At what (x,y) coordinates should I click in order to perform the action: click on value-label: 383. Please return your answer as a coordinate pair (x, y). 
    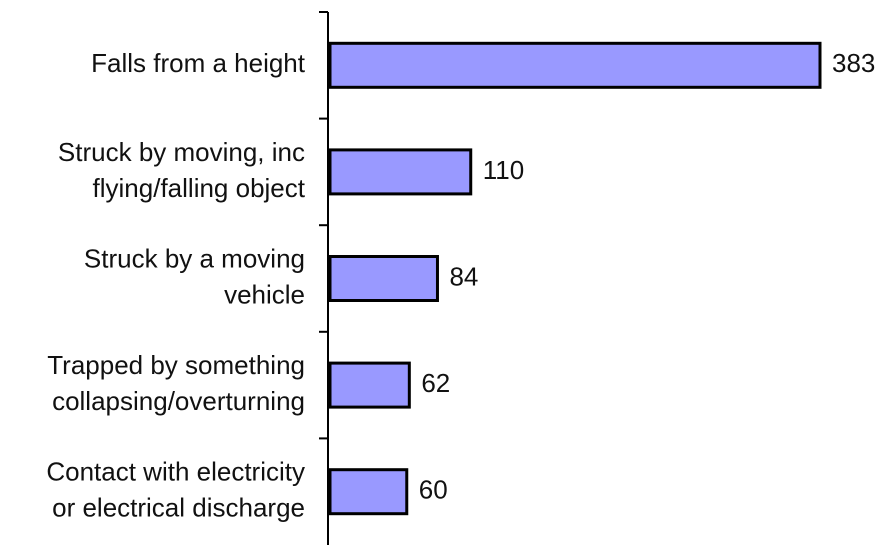
    Looking at the image, I should click on (853, 63).